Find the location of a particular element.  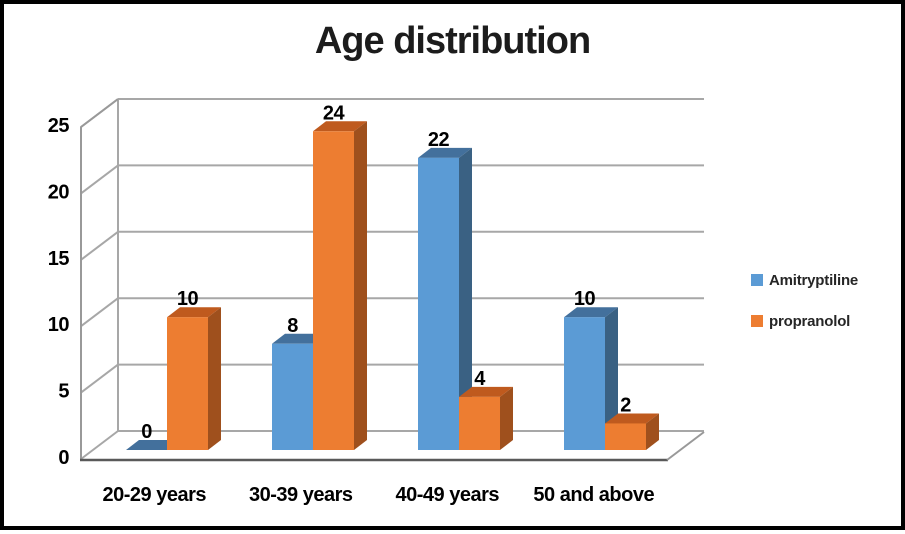

category-label-3: 50 and above is located at coordinates (593, 495).